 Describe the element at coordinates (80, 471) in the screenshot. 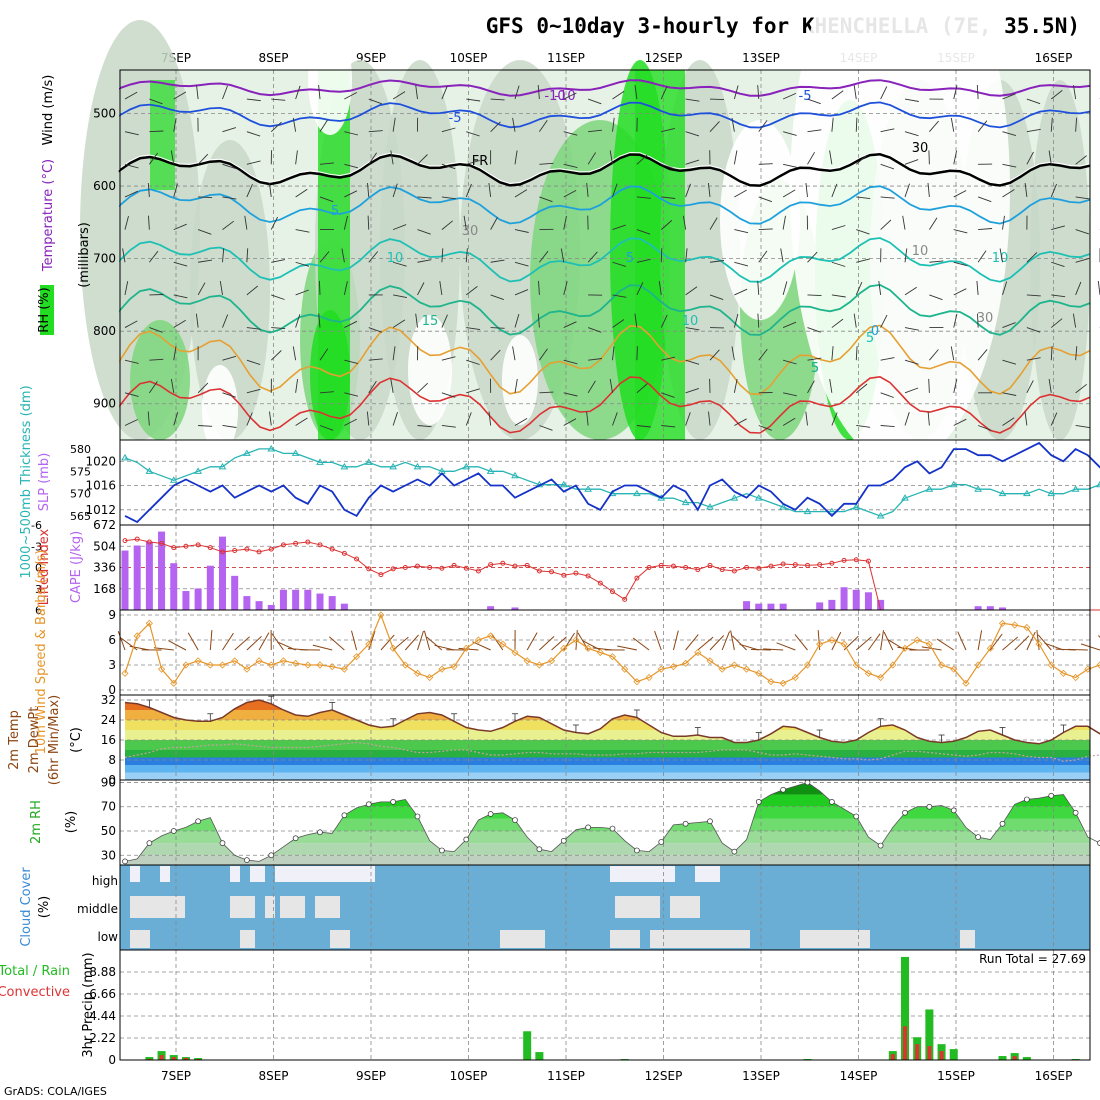

I see `thickness-tick-label: 575` at that location.